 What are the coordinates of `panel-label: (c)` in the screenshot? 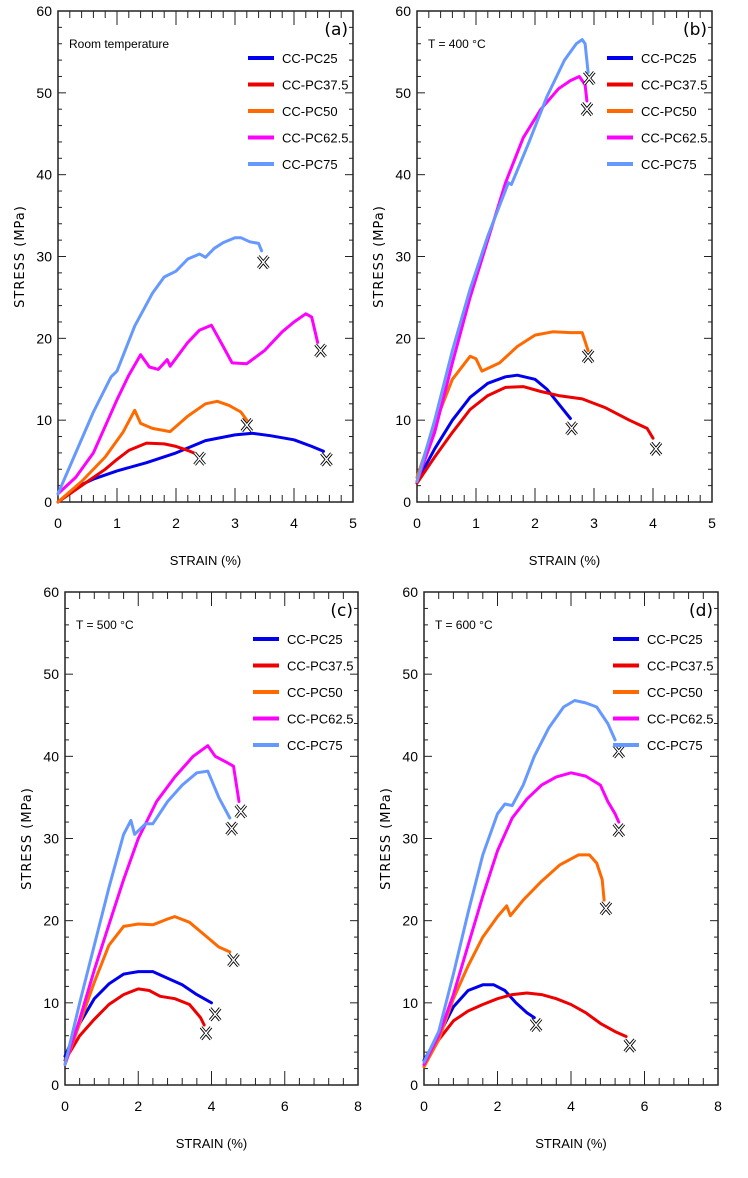 It's located at (341, 611).